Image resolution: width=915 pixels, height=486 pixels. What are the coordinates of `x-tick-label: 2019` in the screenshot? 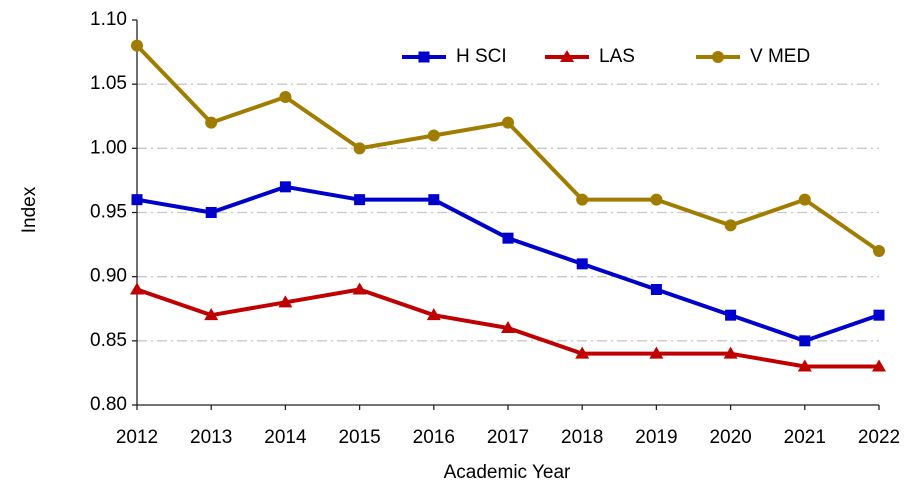 It's located at (656, 437).